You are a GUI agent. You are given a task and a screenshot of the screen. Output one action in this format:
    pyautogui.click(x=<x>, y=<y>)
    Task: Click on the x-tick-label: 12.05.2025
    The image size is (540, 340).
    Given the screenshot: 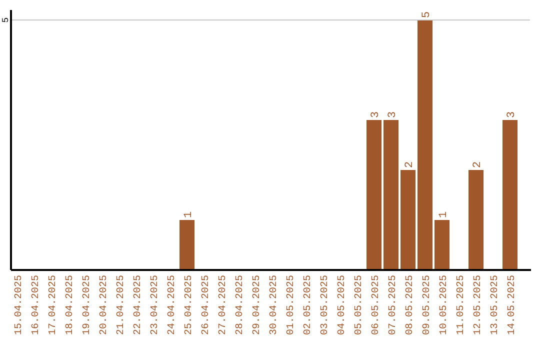 What is the action you would take?
    pyautogui.click(x=478, y=305)
    